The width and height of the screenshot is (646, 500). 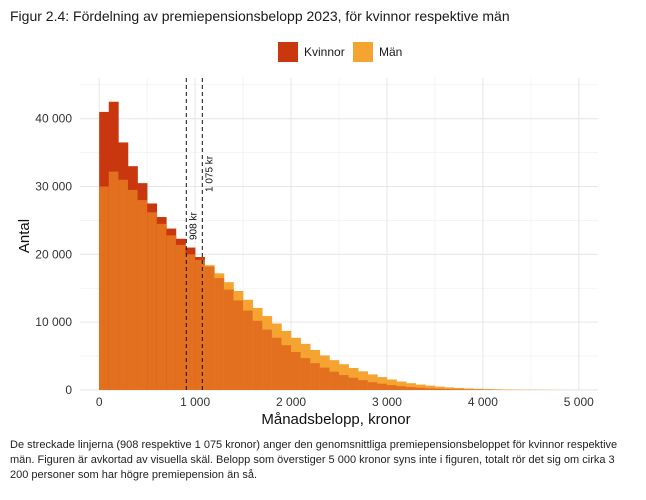 I want to click on legend: Kvinnor Män, so click(x=323, y=53).